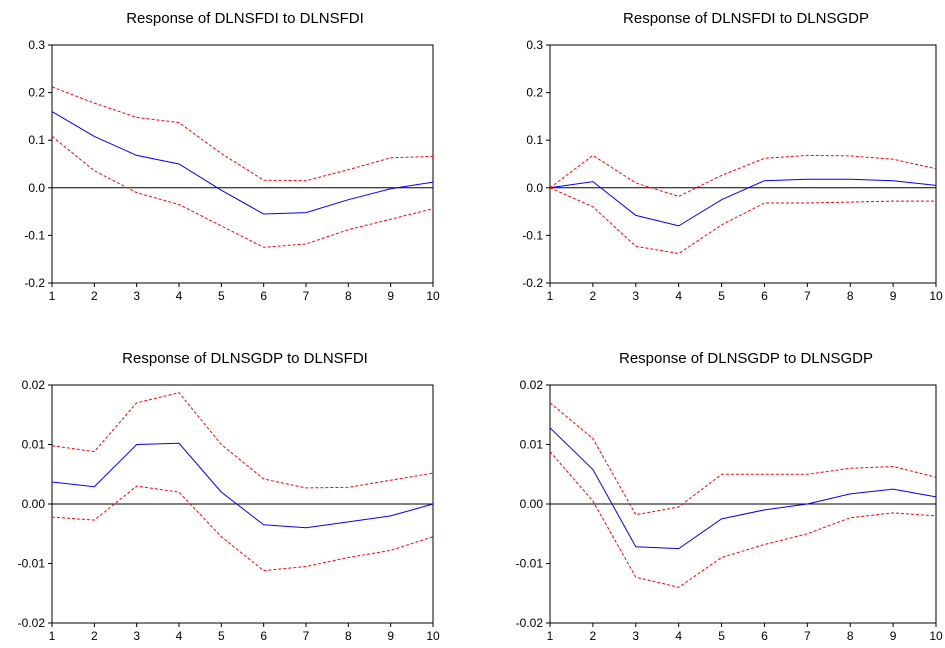 This screenshot has height=648, width=945. Describe the element at coordinates (34, 504) in the screenshot. I see `chart-2-ytick-label: 0.00` at that location.